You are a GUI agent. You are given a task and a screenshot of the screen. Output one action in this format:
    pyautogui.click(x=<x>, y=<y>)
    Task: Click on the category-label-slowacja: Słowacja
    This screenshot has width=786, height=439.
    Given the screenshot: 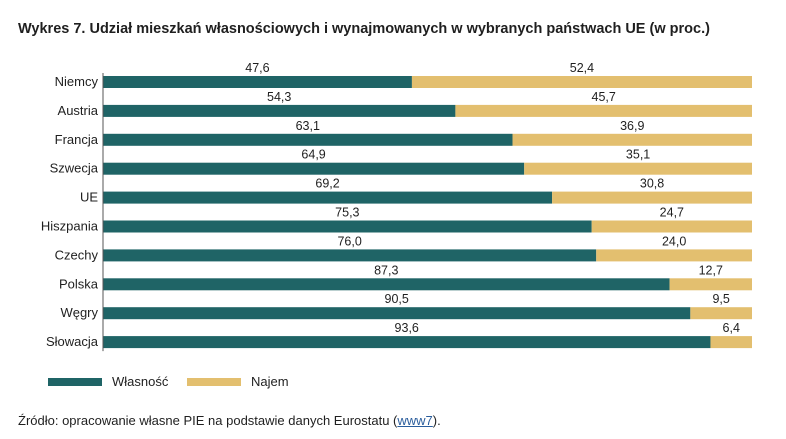 What is the action you would take?
    pyautogui.click(x=72, y=341)
    